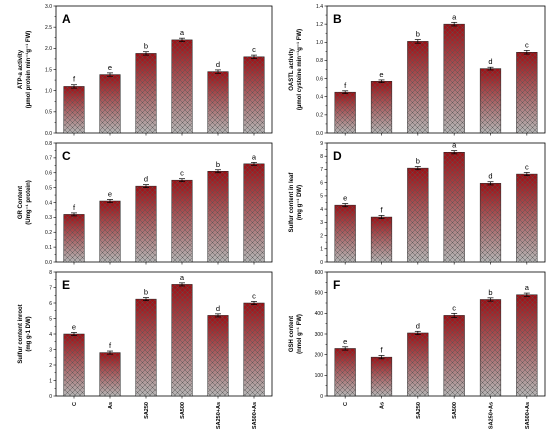 The width and height of the screenshot is (550, 430). Describe the element at coordinates (299, 202) in the screenshot. I see `y-axis-label-line: (mg g⁻¹ DW)` at that location.